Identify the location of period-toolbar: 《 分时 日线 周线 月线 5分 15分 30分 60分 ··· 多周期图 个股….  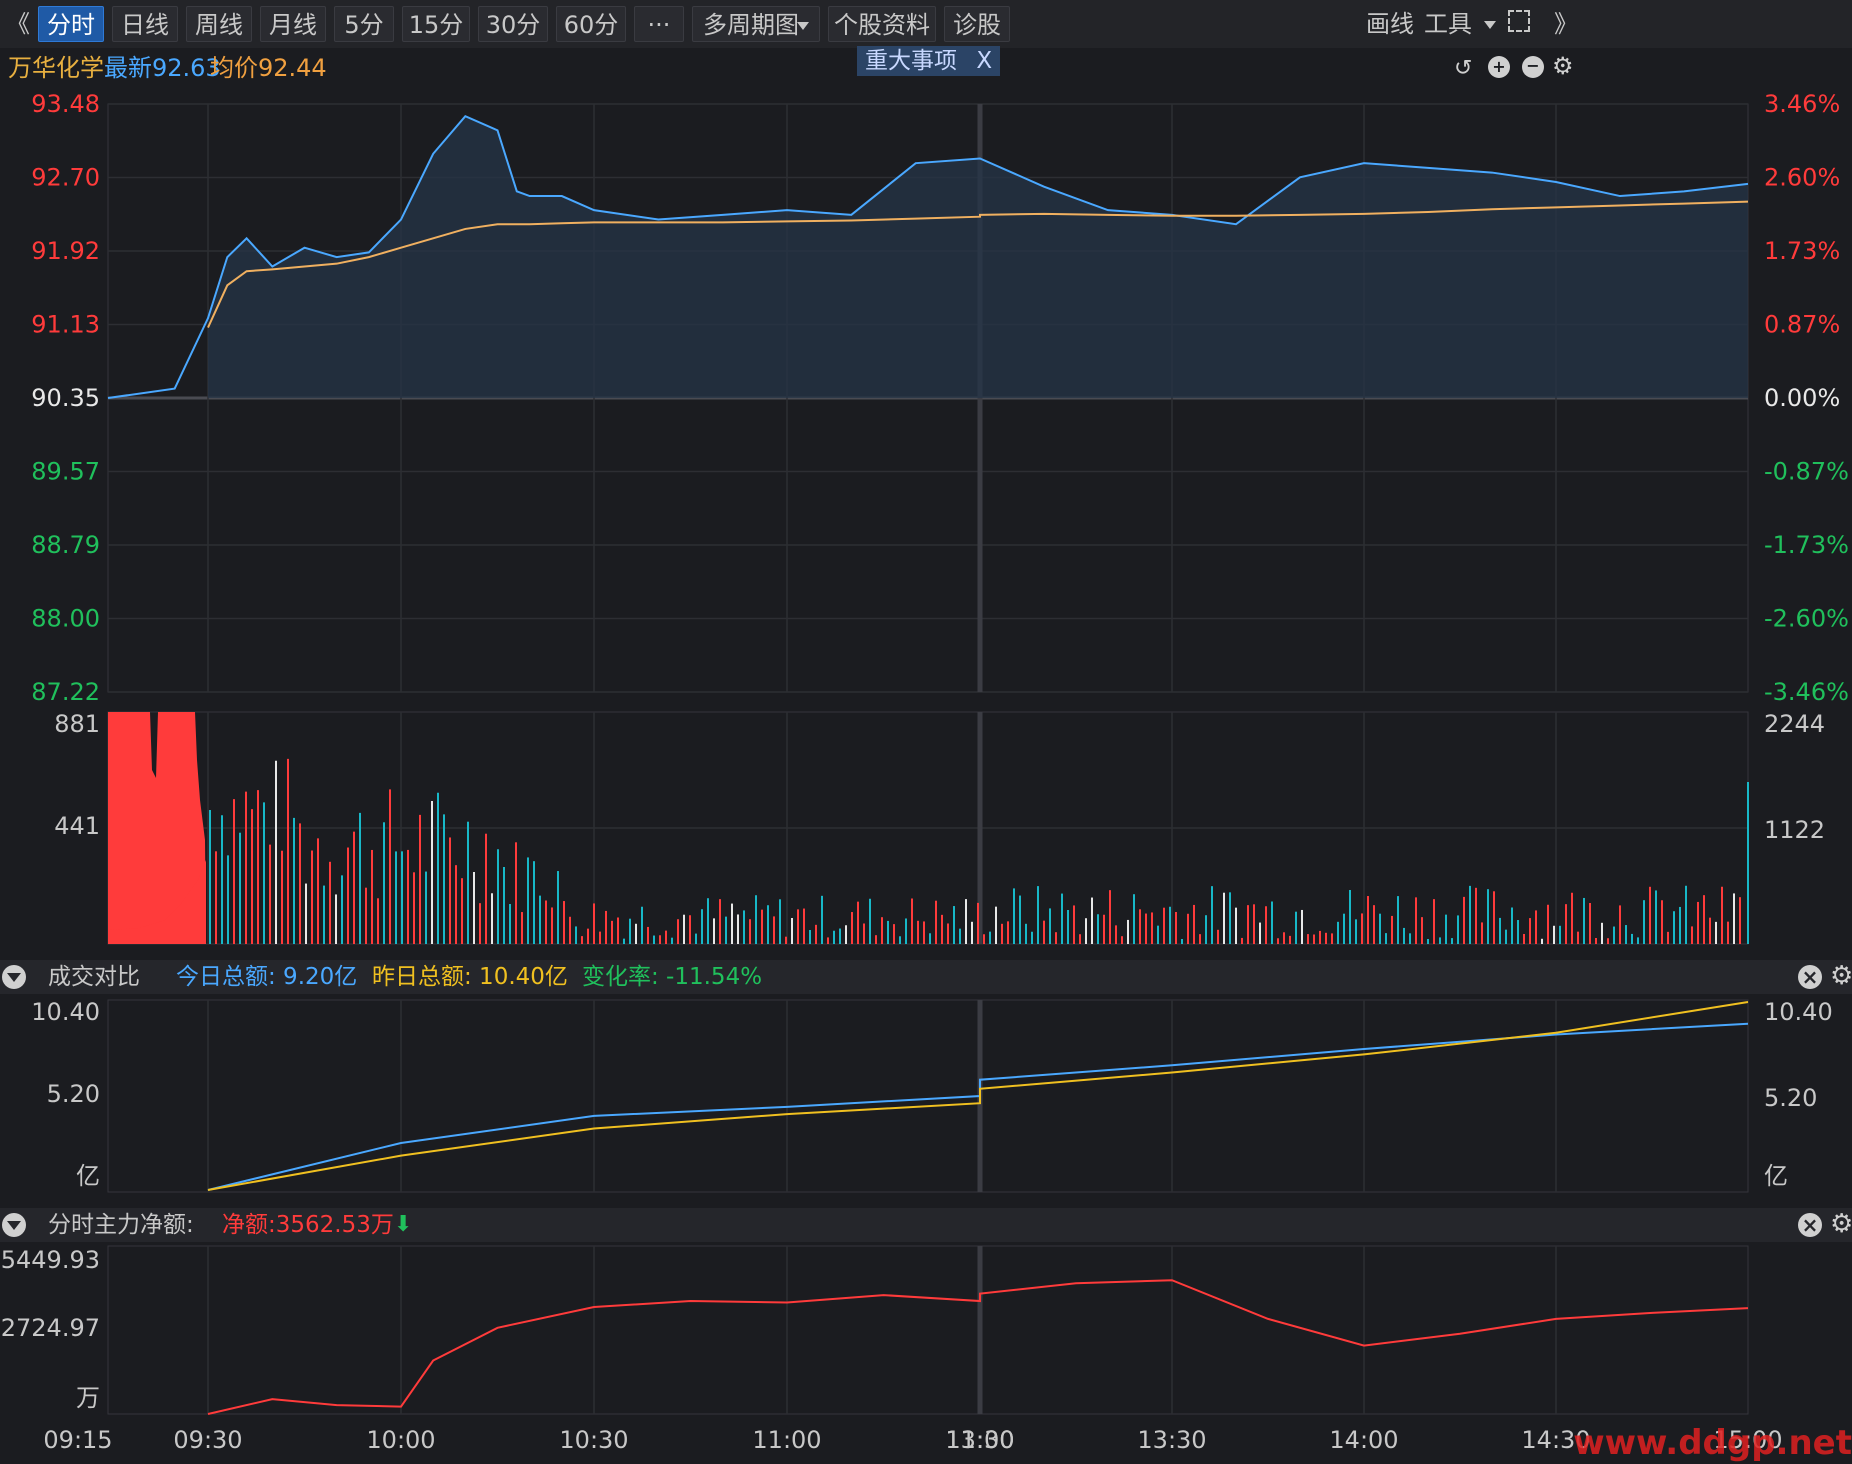
(926, 24).